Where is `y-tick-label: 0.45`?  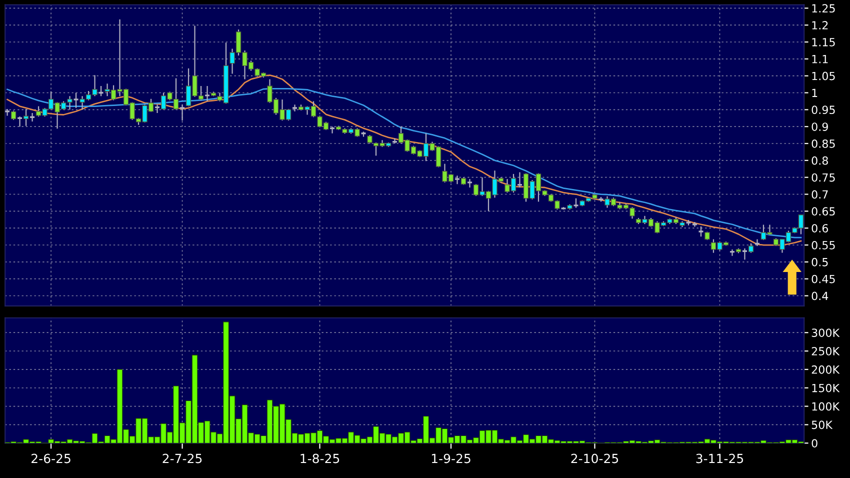
y-tick-label: 0.45 is located at coordinates (823, 279).